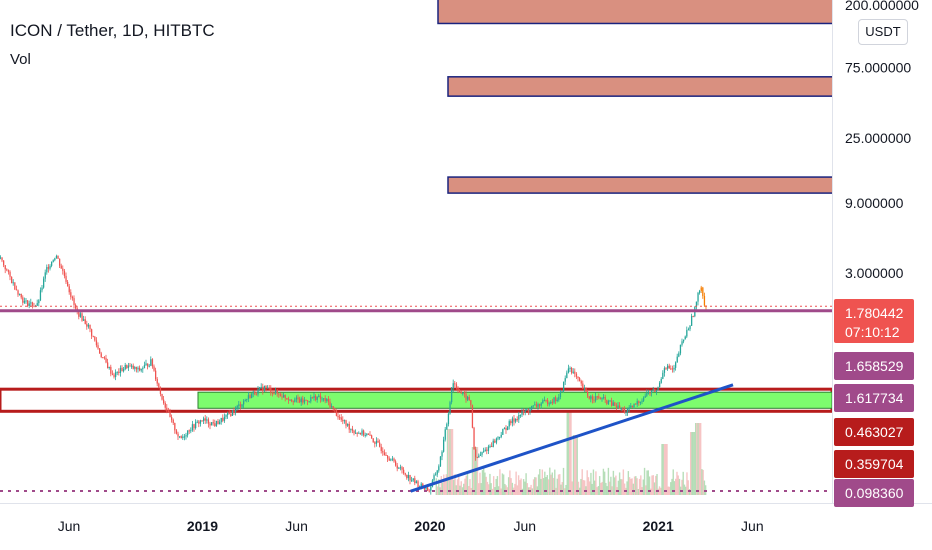 The height and width of the screenshot is (550, 932). I want to click on price-axis-label: 75.000000, so click(878, 68).